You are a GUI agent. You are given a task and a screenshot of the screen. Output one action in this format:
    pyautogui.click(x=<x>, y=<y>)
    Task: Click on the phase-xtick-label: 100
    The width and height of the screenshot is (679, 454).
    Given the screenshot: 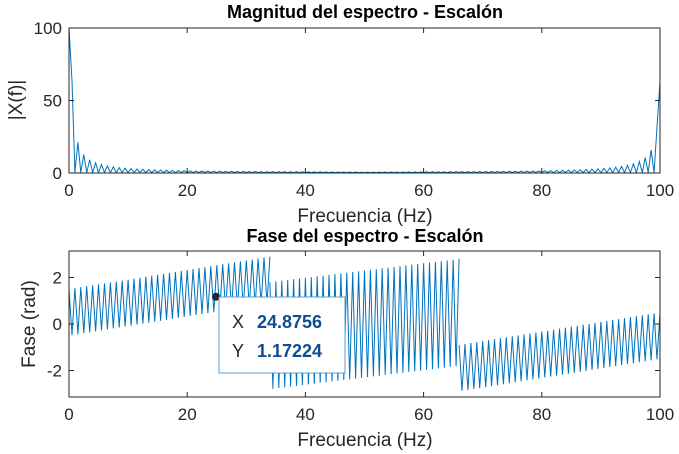 What is the action you would take?
    pyautogui.click(x=660, y=414)
    